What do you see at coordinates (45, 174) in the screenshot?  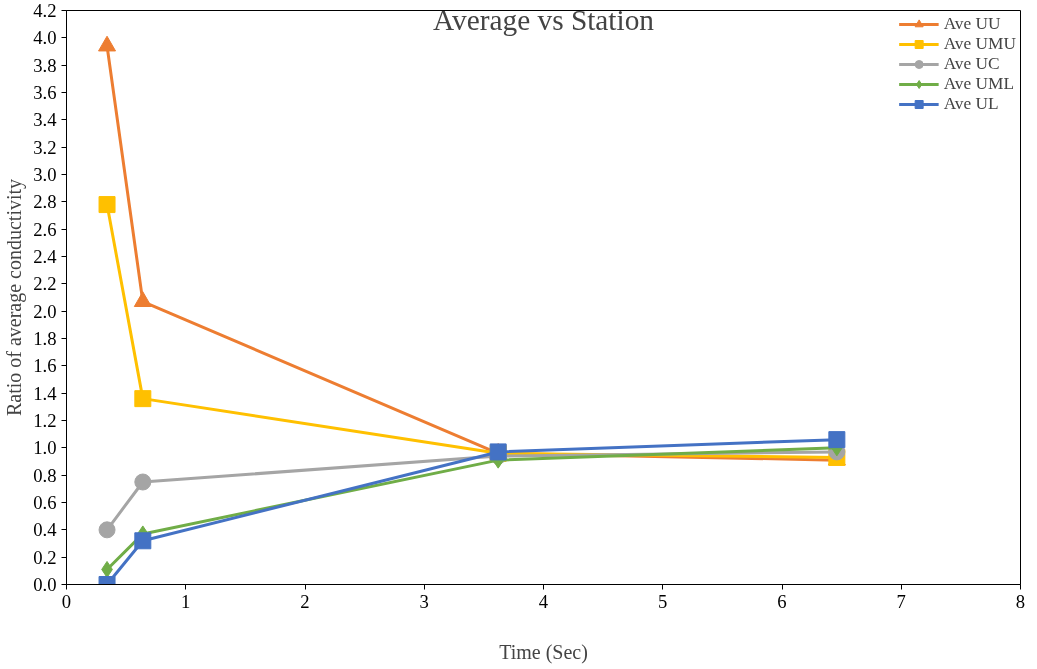 I see `y-tick-label: 3.0` at bounding box center [45, 174].